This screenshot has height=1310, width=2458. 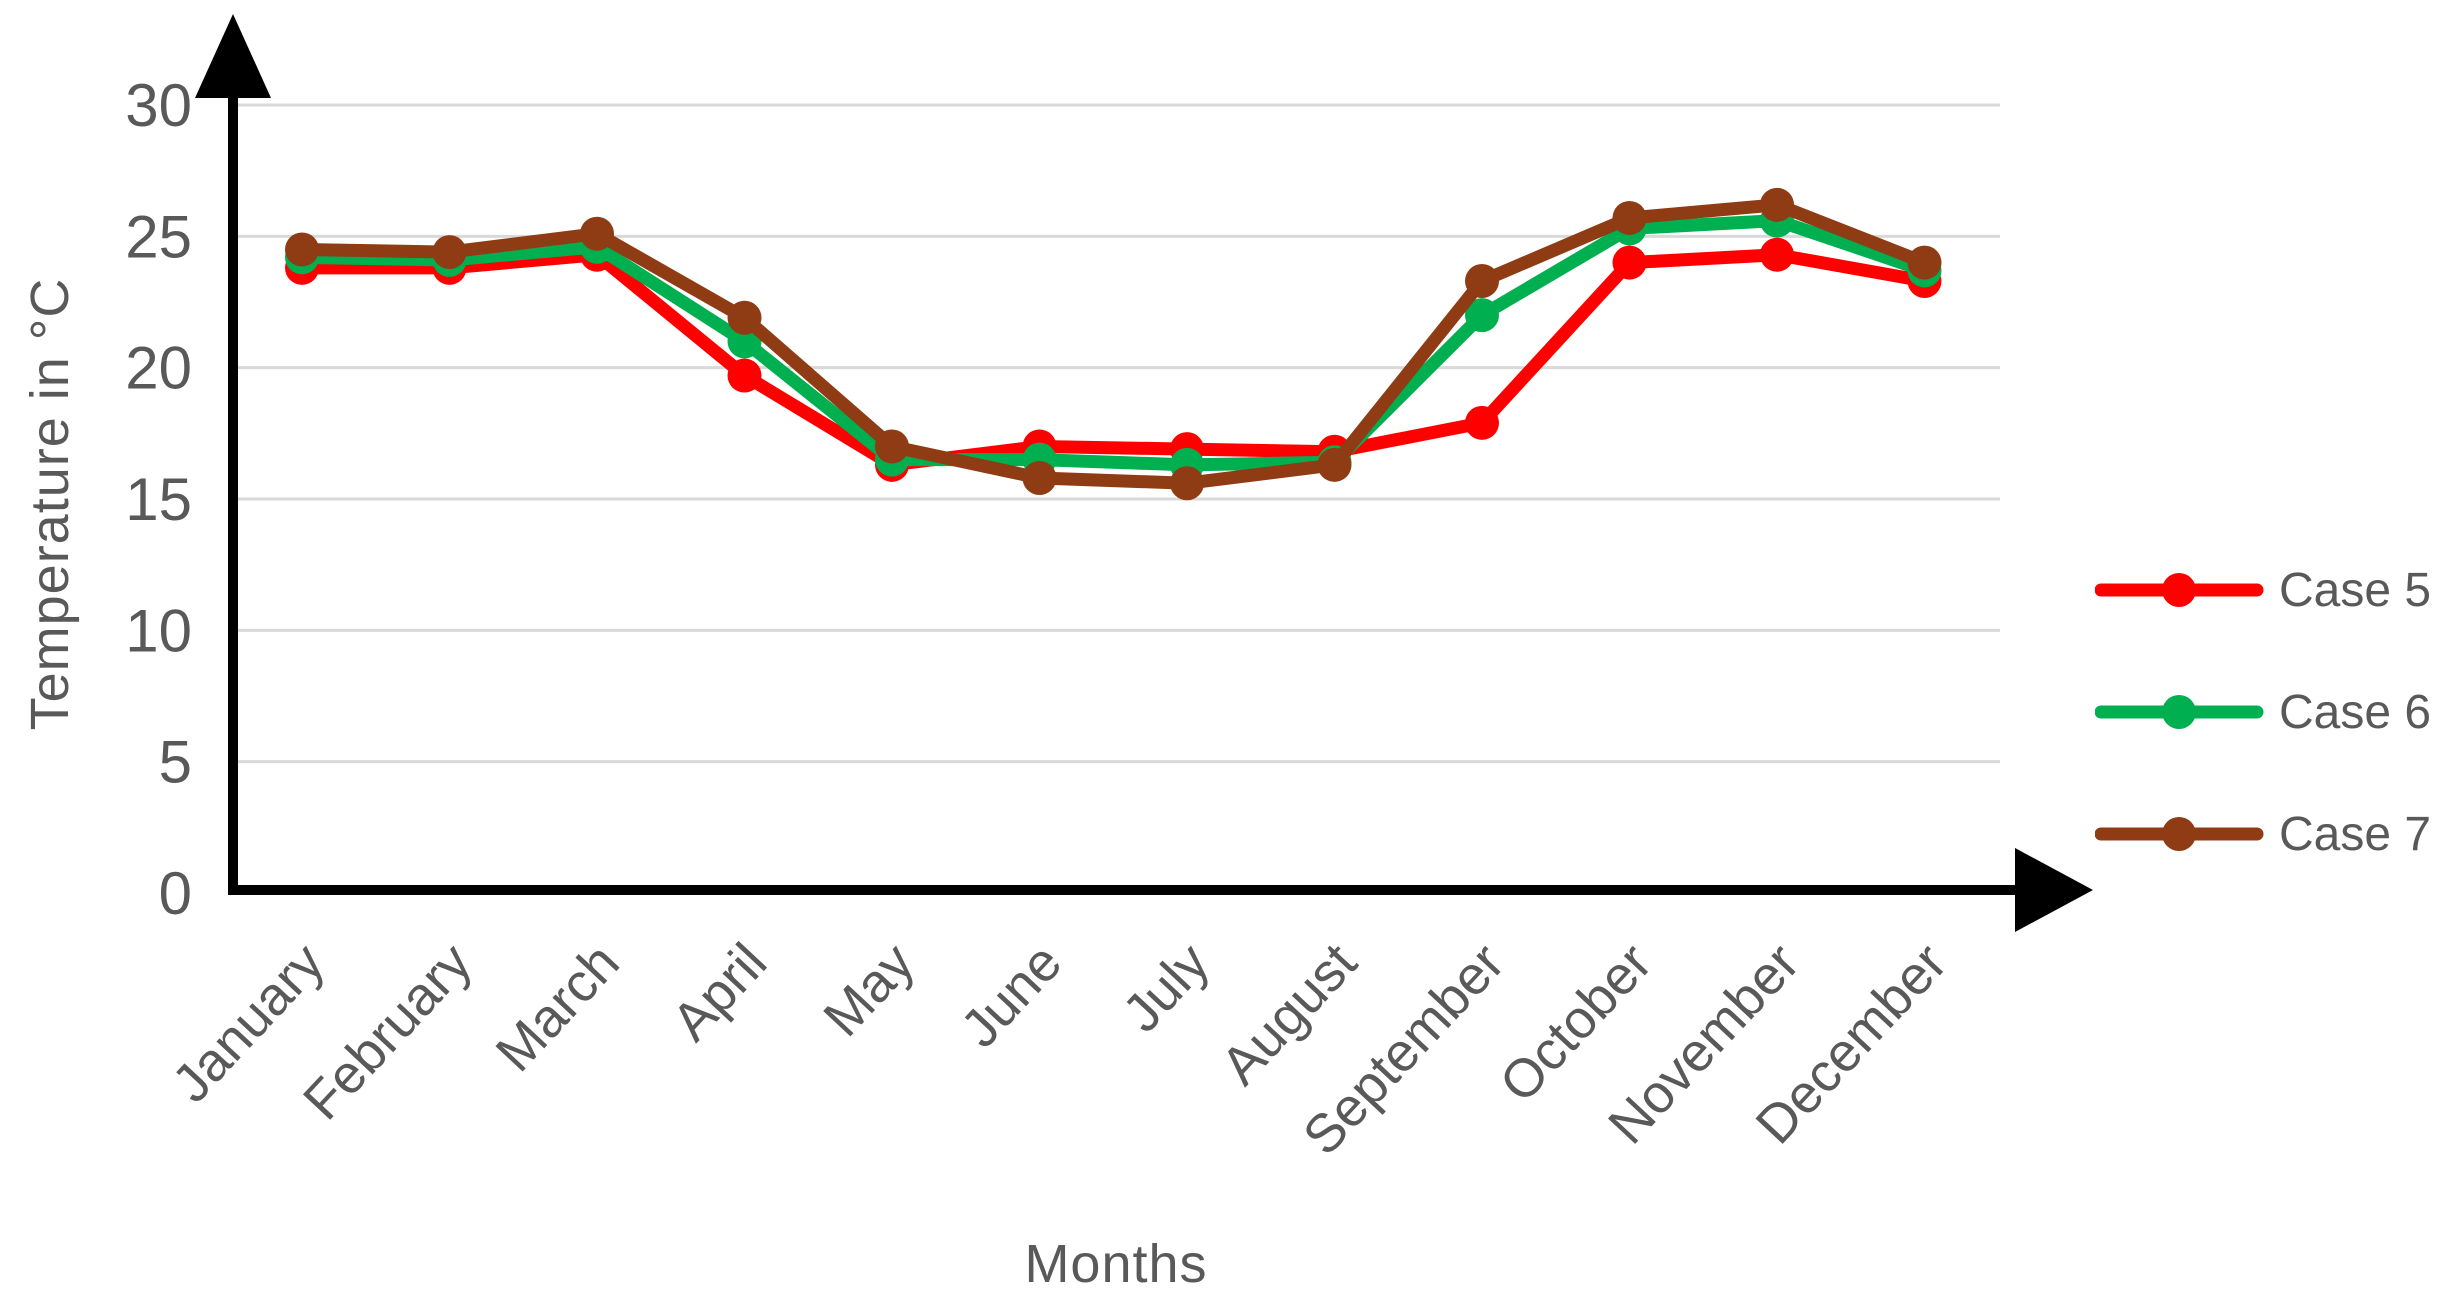 What do you see at coordinates (175, 762) in the screenshot?
I see `y-tick-label-5: 5` at bounding box center [175, 762].